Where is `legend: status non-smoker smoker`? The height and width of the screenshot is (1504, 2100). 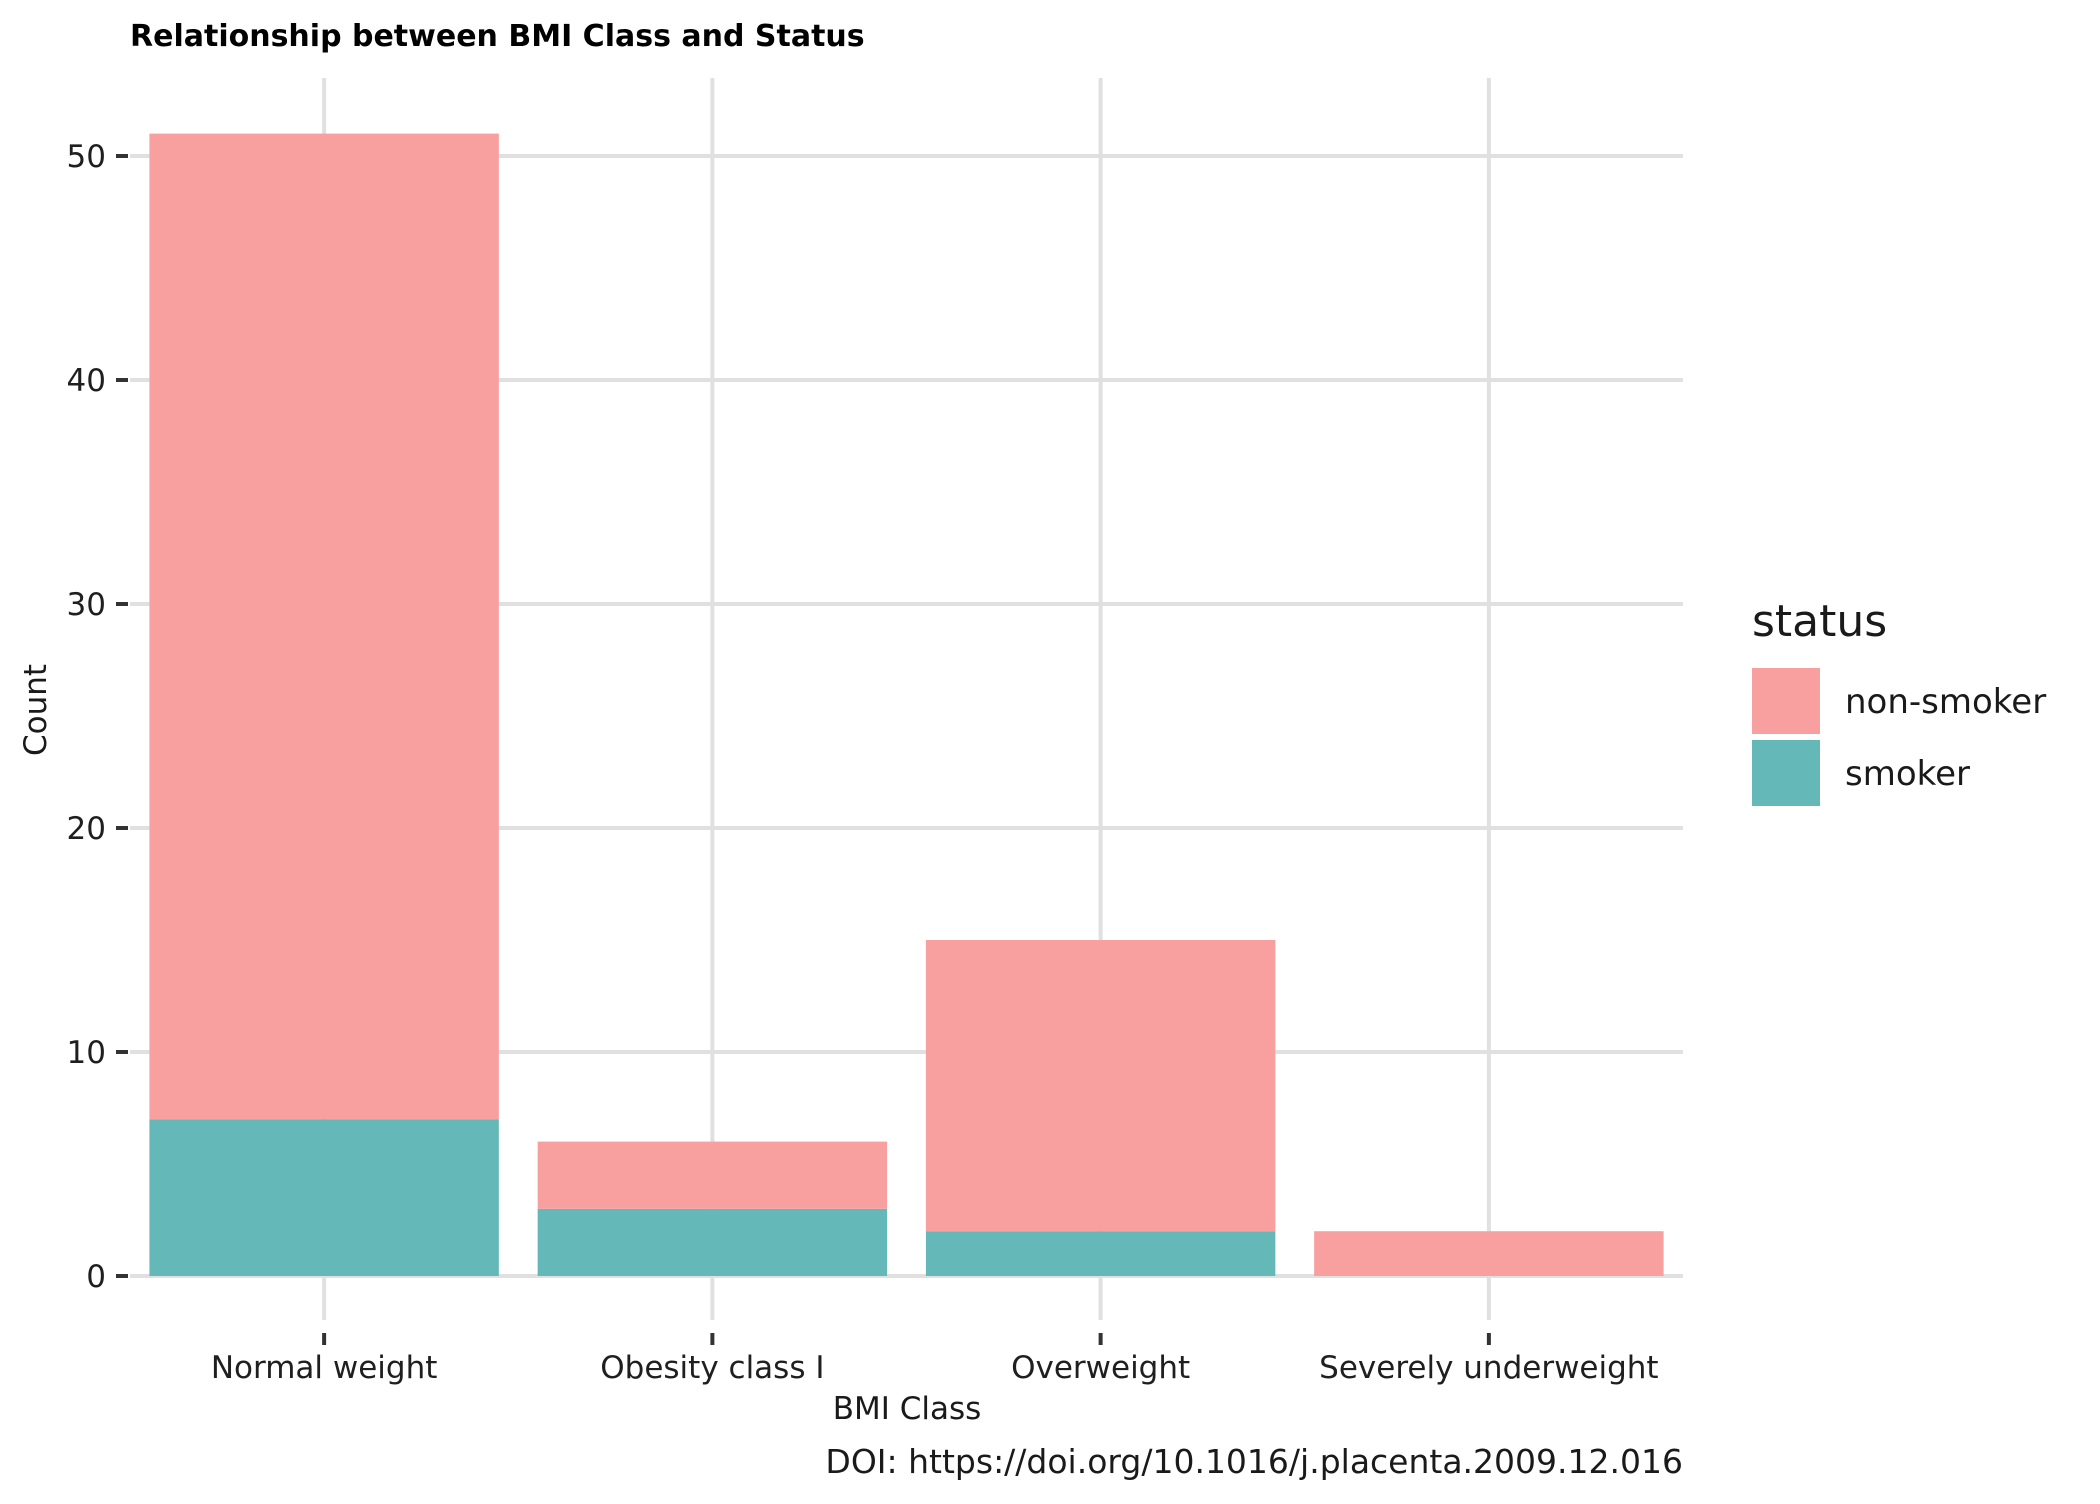
legend: status non-smoker smoker is located at coordinates (1899, 701).